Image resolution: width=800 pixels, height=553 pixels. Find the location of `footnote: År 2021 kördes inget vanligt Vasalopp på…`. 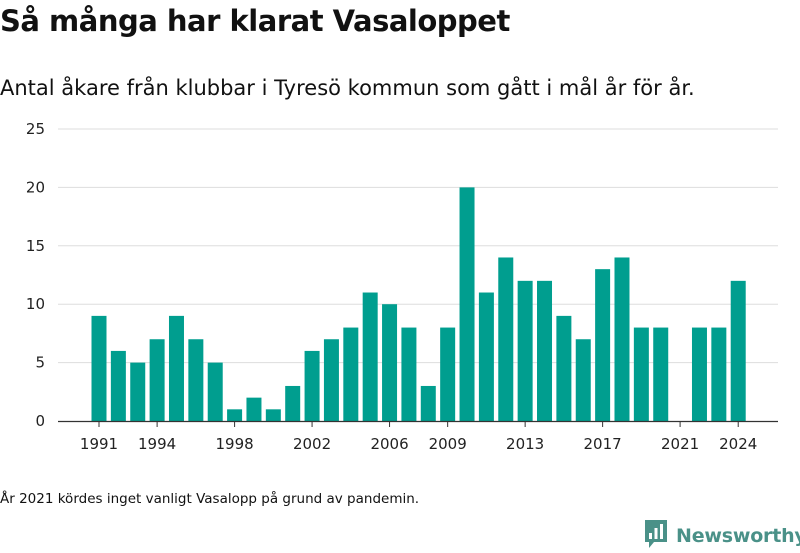

footnote: År 2021 kördes inget vanligt Vasalopp på… is located at coordinates (210, 499).